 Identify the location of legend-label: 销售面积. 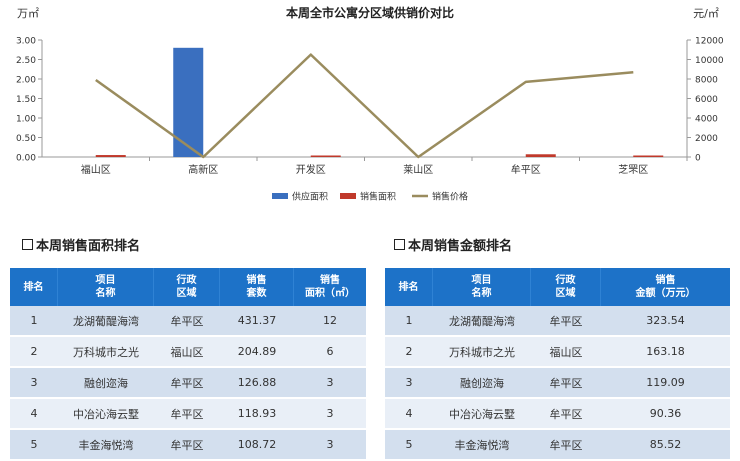
(378, 197).